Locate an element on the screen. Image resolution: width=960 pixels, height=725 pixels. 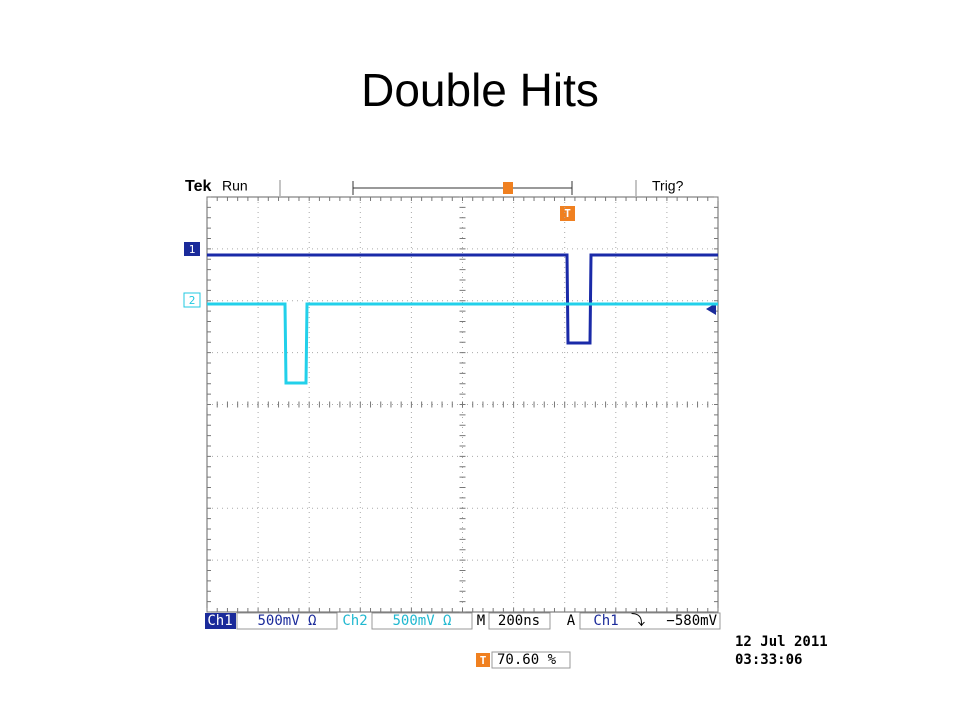
date: 12 Jul 2011 is located at coordinates (781, 642).